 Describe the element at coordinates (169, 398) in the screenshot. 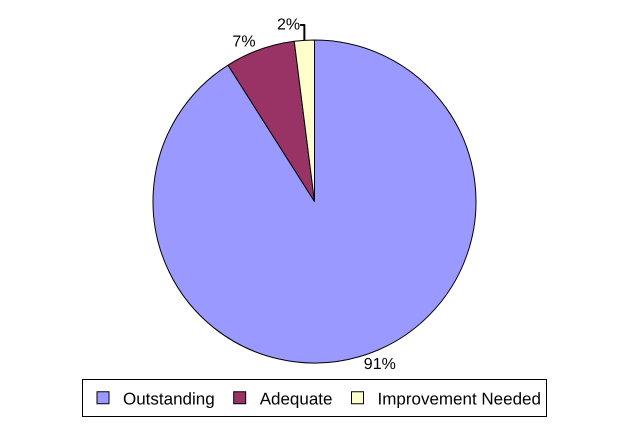

I see `legend-label: Outstanding` at that location.